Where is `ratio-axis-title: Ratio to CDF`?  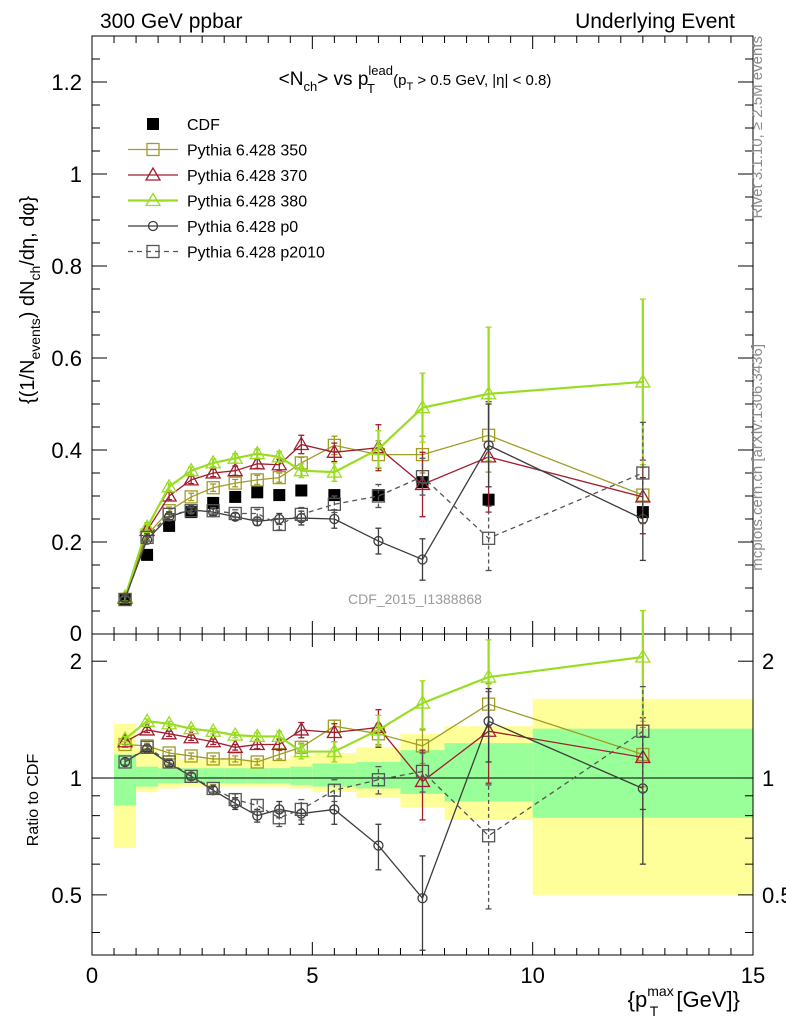 ratio-axis-title: Ratio to CDF is located at coordinates (33, 800).